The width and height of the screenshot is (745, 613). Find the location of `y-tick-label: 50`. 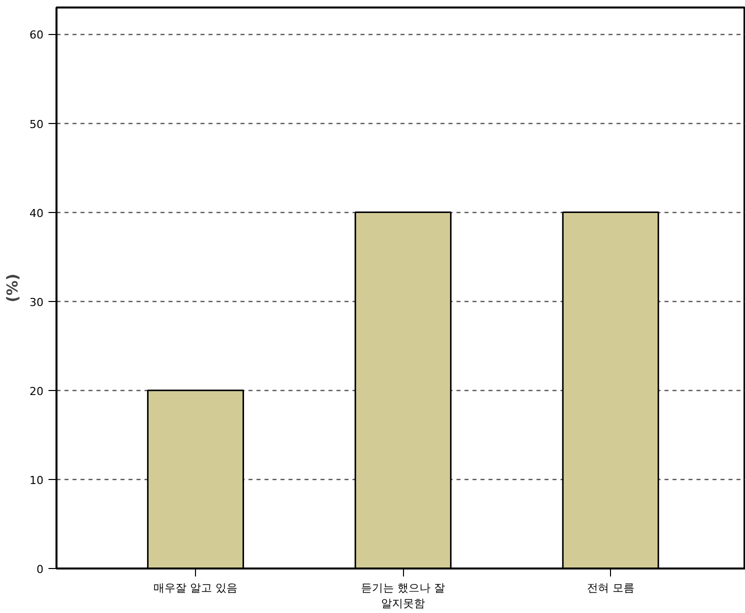

y-tick-label: 50 is located at coordinates (37, 124).